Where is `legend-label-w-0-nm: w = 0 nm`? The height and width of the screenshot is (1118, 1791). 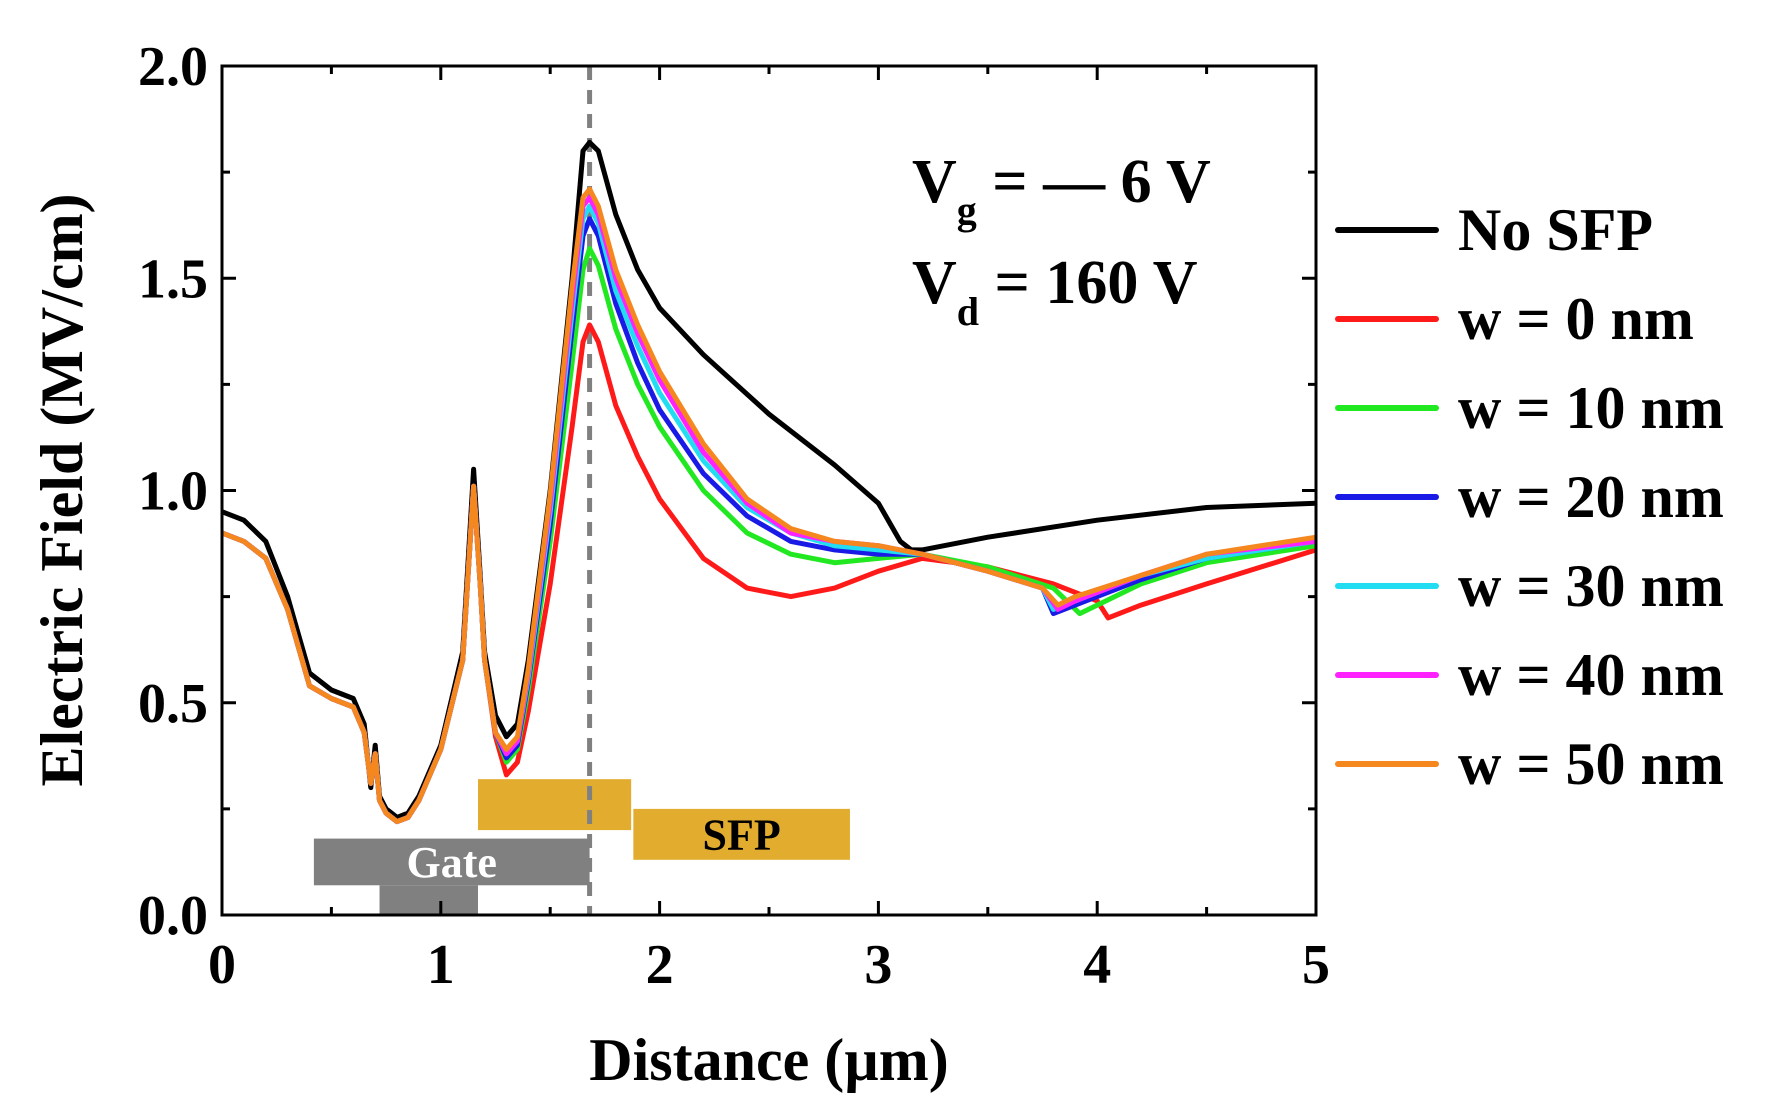 legend-label-w-0-nm: w = 0 nm is located at coordinates (1576, 319).